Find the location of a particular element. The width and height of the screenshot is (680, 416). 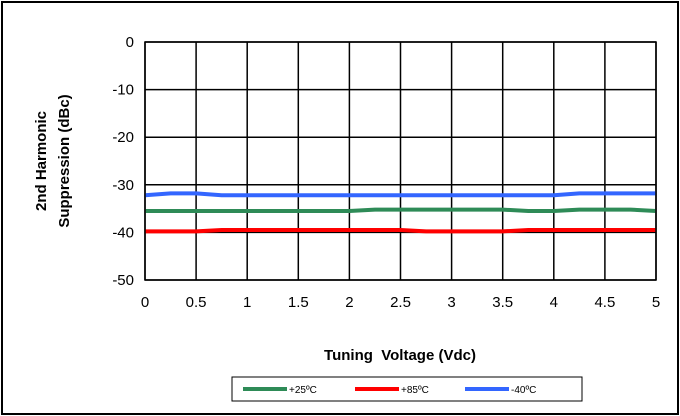

y-axis-title-line1: 2nd Harmonic is located at coordinates (41, 161).